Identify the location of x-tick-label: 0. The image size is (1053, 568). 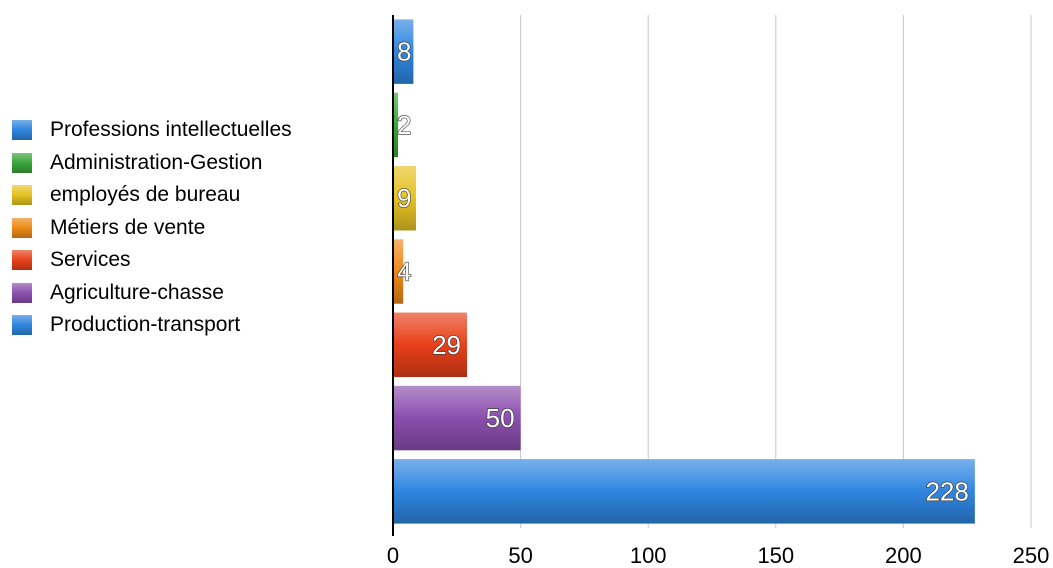
(393, 555).